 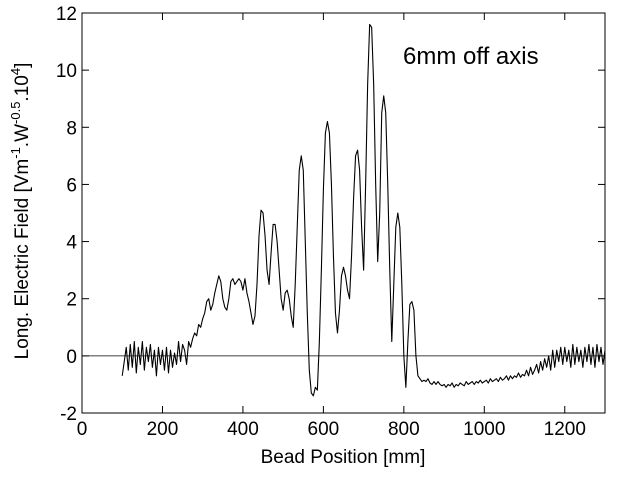 What do you see at coordinates (22, 259) in the screenshot?
I see `y-axis-label-main: Long. Electric Field [Vm` at bounding box center [22, 259].